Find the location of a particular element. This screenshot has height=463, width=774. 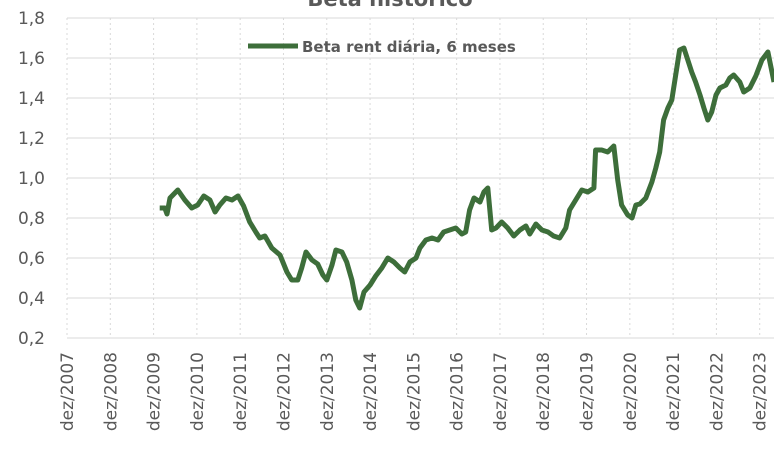

y-tick-label: 1,0 is located at coordinates (31, 179).